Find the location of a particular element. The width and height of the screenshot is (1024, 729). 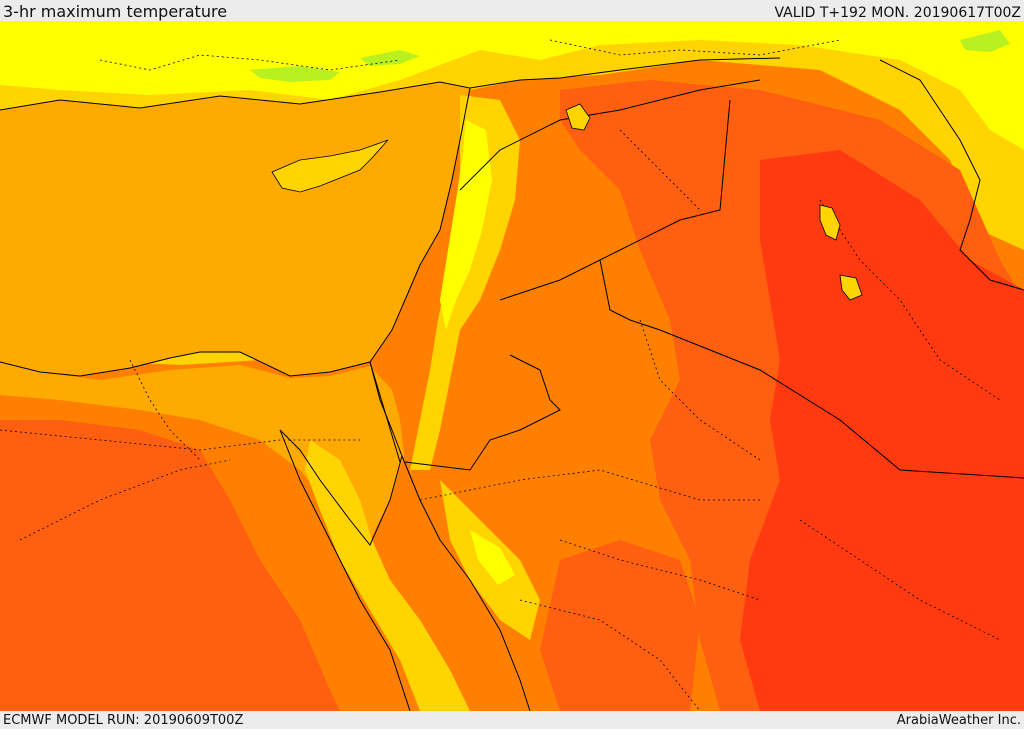

map-title: 3-hr maximum temperature is located at coordinates (115, 11).